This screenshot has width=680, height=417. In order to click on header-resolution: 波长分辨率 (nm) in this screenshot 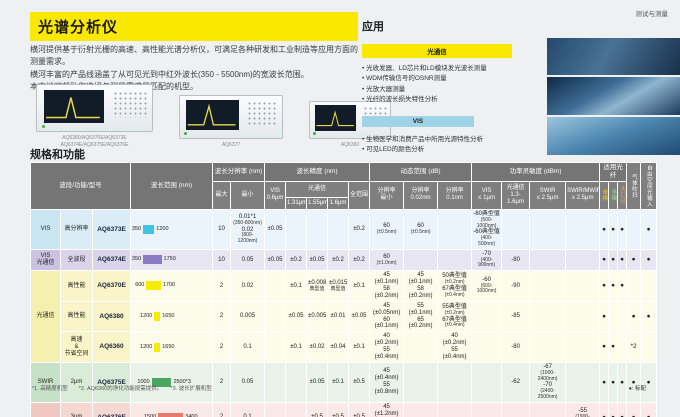, I will do `click(239, 172)`.